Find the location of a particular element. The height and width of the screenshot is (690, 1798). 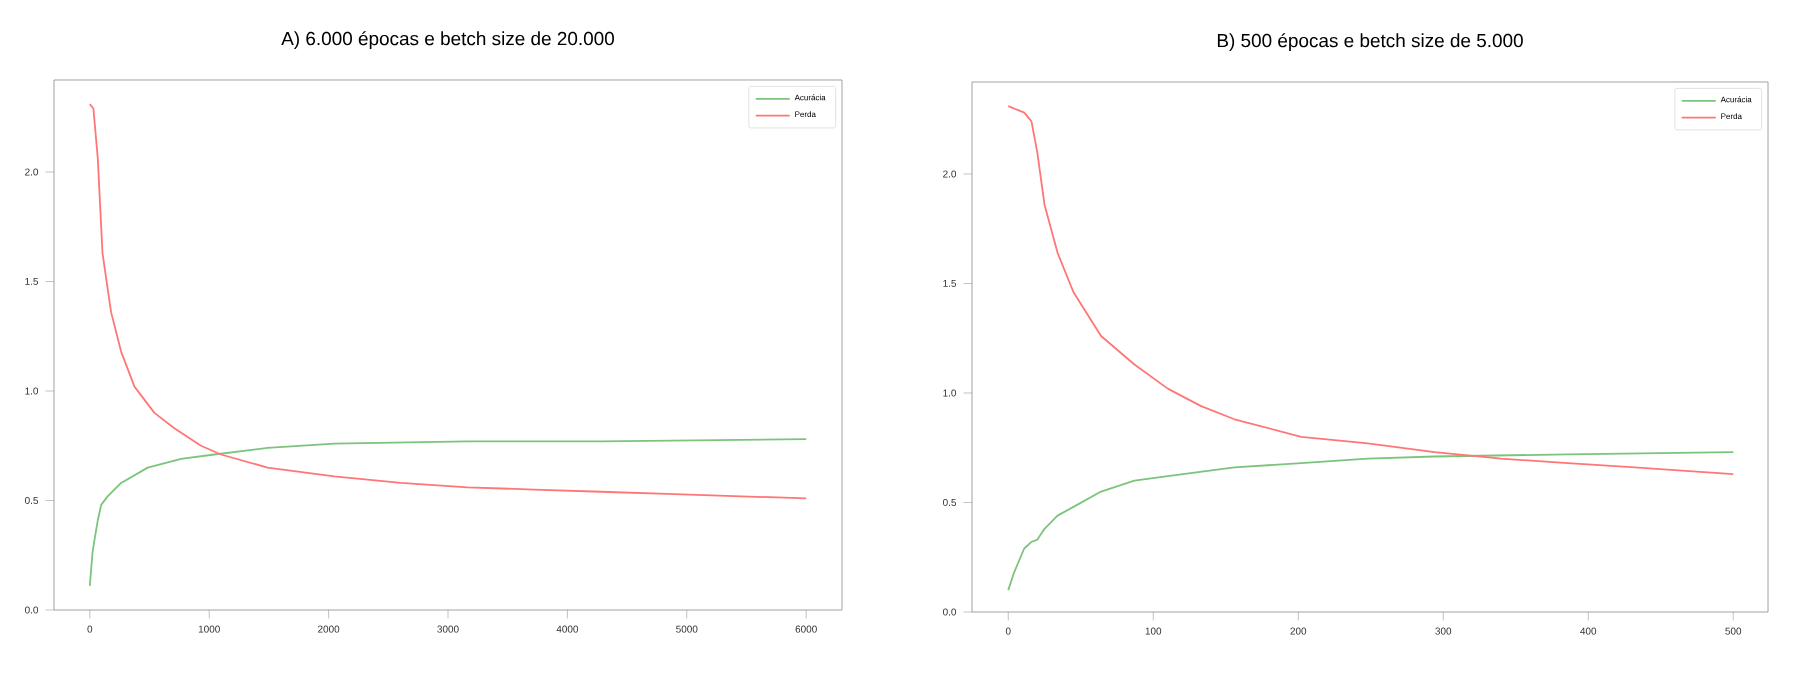

chart-title: A) 6.000 épocas e betch size de 20.000 is located at coordinates (447, 40).